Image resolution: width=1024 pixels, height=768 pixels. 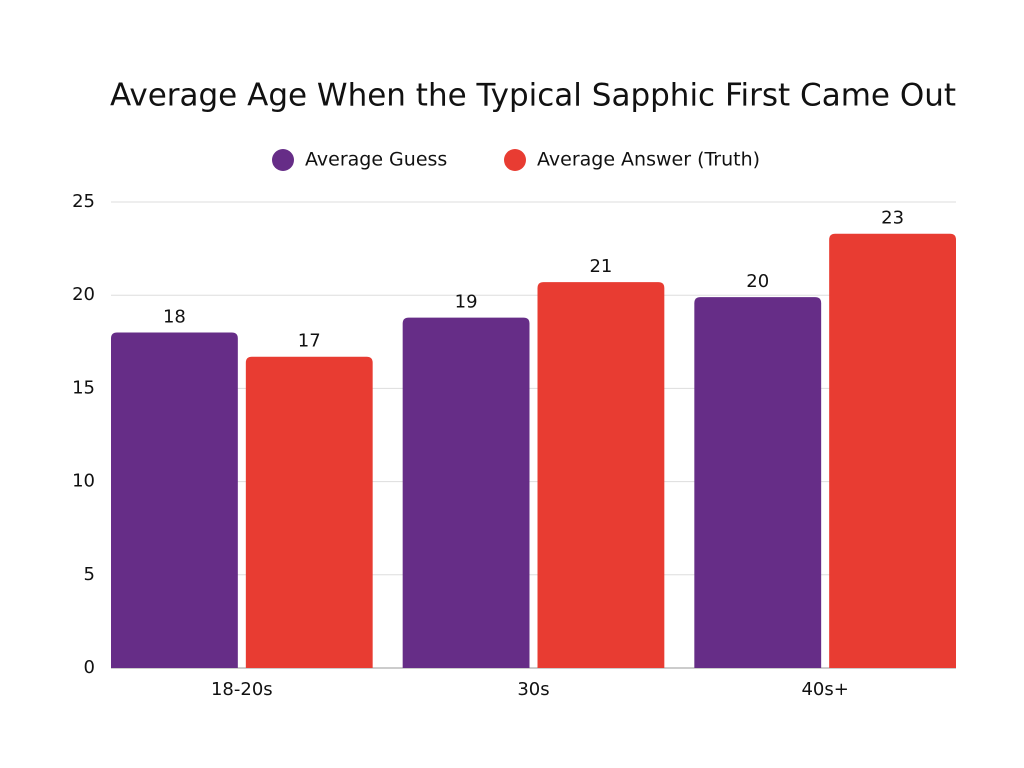 I want to click on x-tick-label: 40s+, so click(x=824, y=689).